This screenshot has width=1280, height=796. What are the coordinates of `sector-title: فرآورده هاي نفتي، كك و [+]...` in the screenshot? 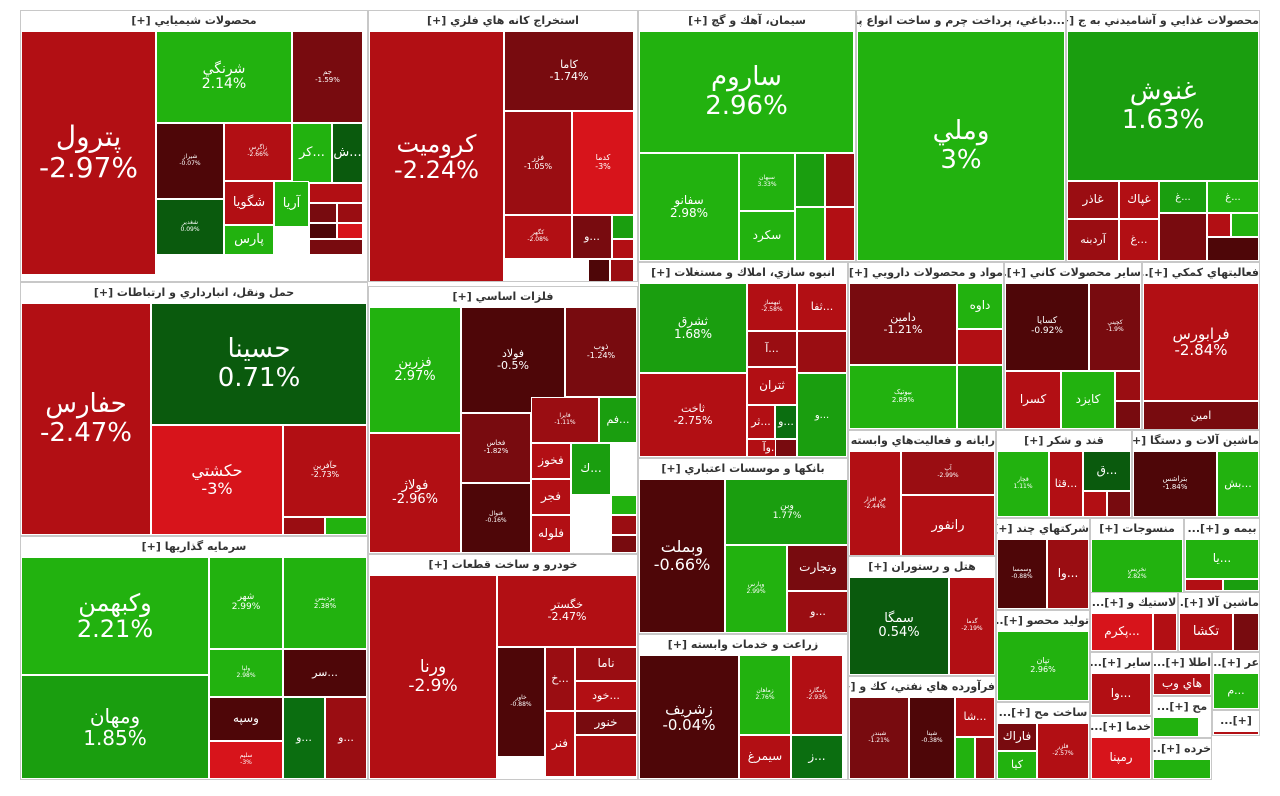 It's located at (922, 687).